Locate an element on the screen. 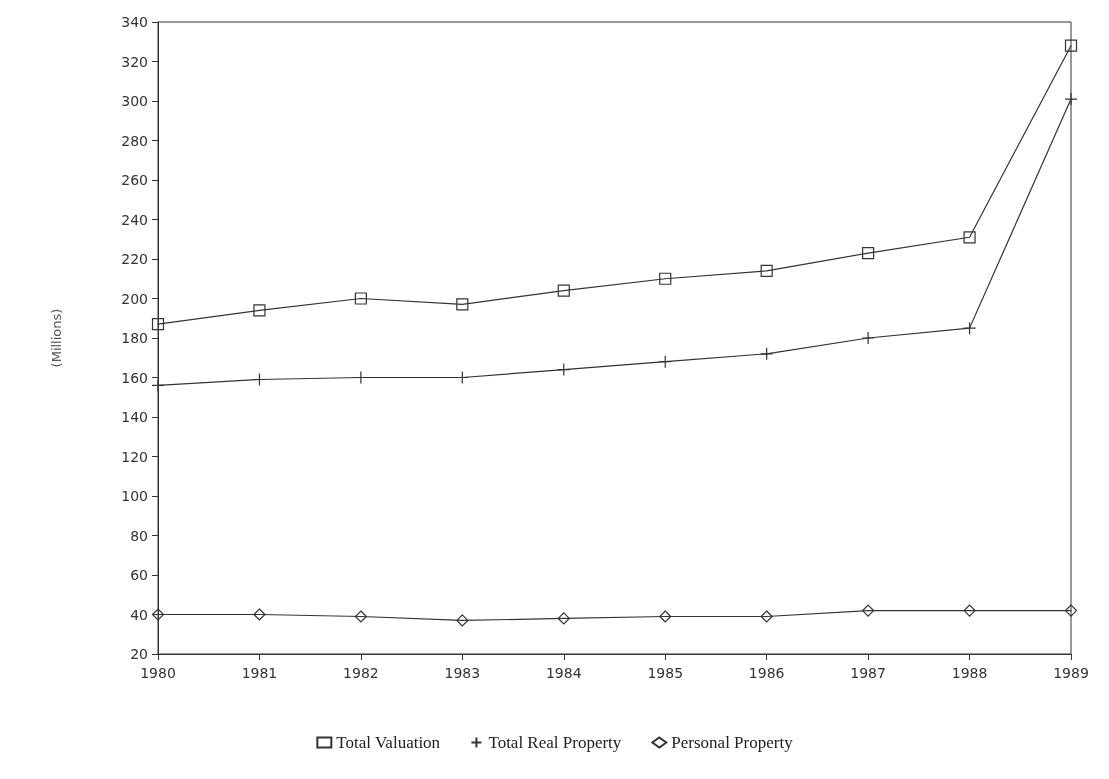  y-tick-label: 20 is located at coordinates (139, 654).